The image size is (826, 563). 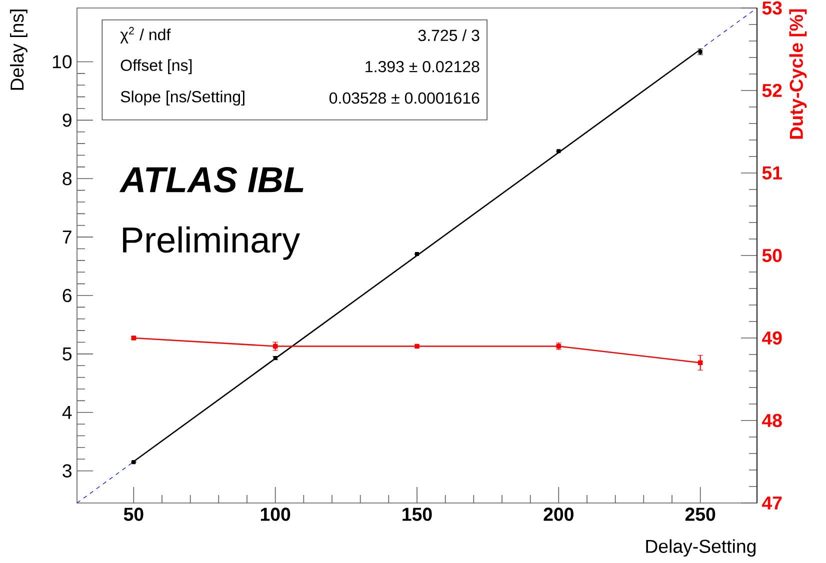 What do you see at coordinates (145, 35) in the screenshot?
I see `annotation: χ$^{2}$ / ndf` at bounding box center [145, 35].